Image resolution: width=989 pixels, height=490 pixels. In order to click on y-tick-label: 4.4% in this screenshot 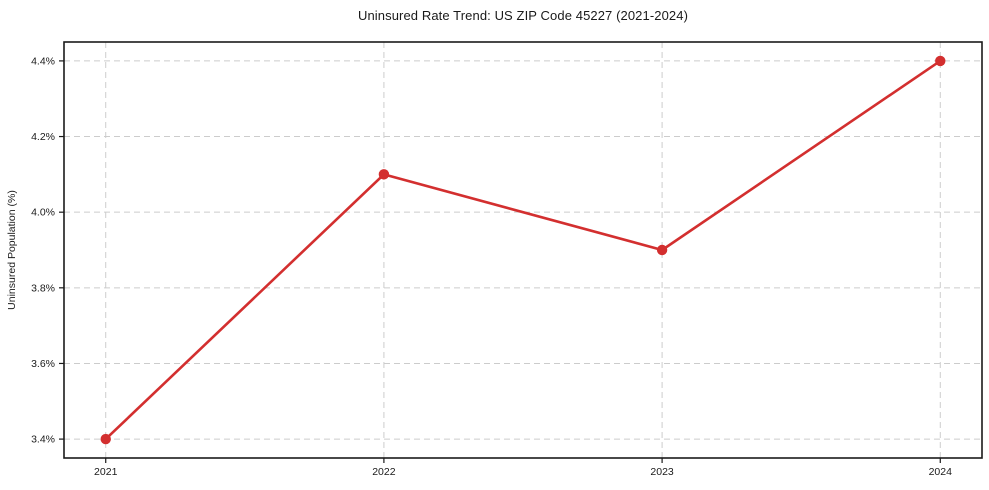, I will do `click(43, 61)`.